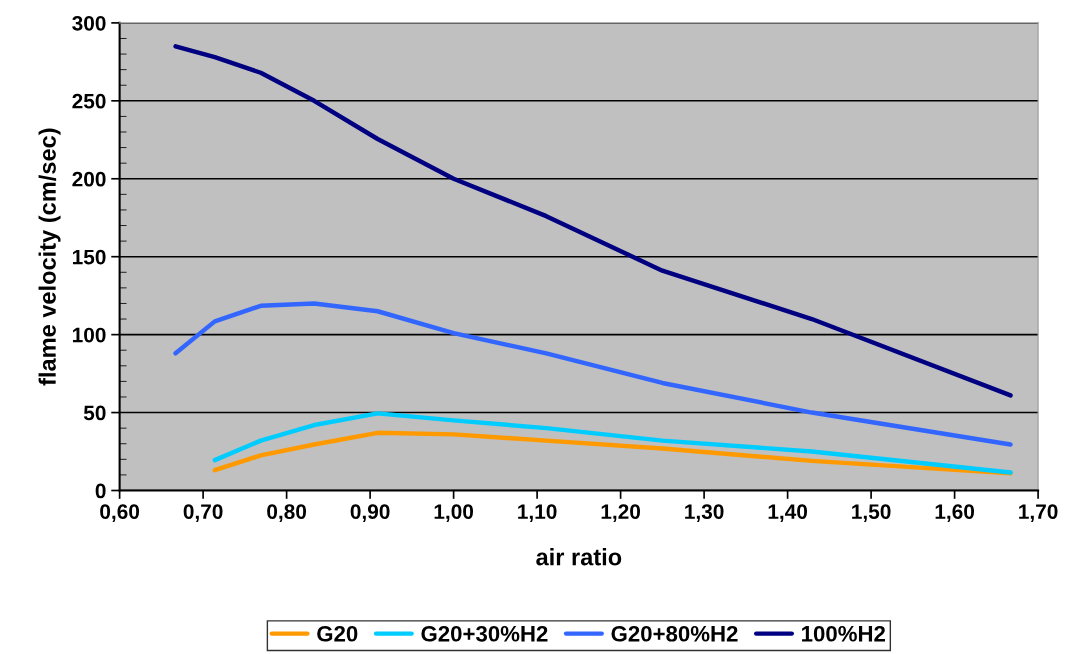 The image size is (1068, 654). I want to click on legend-label: G20+80%H2, so click(674, 633).